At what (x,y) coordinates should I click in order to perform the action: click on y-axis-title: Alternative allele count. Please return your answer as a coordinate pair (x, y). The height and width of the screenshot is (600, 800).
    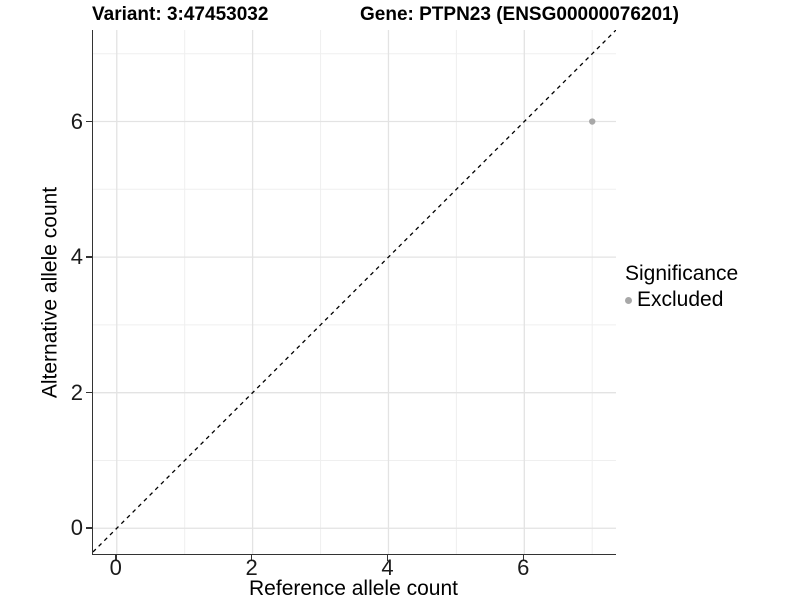
    Looking at the image, I should click on (50, 292).